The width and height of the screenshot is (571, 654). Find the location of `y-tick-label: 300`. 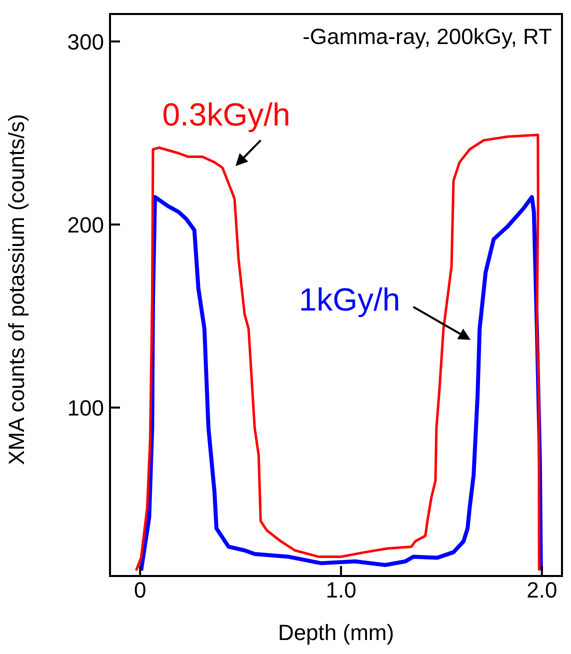

y-tick-label: 300 is located at coordinates (85, 41).